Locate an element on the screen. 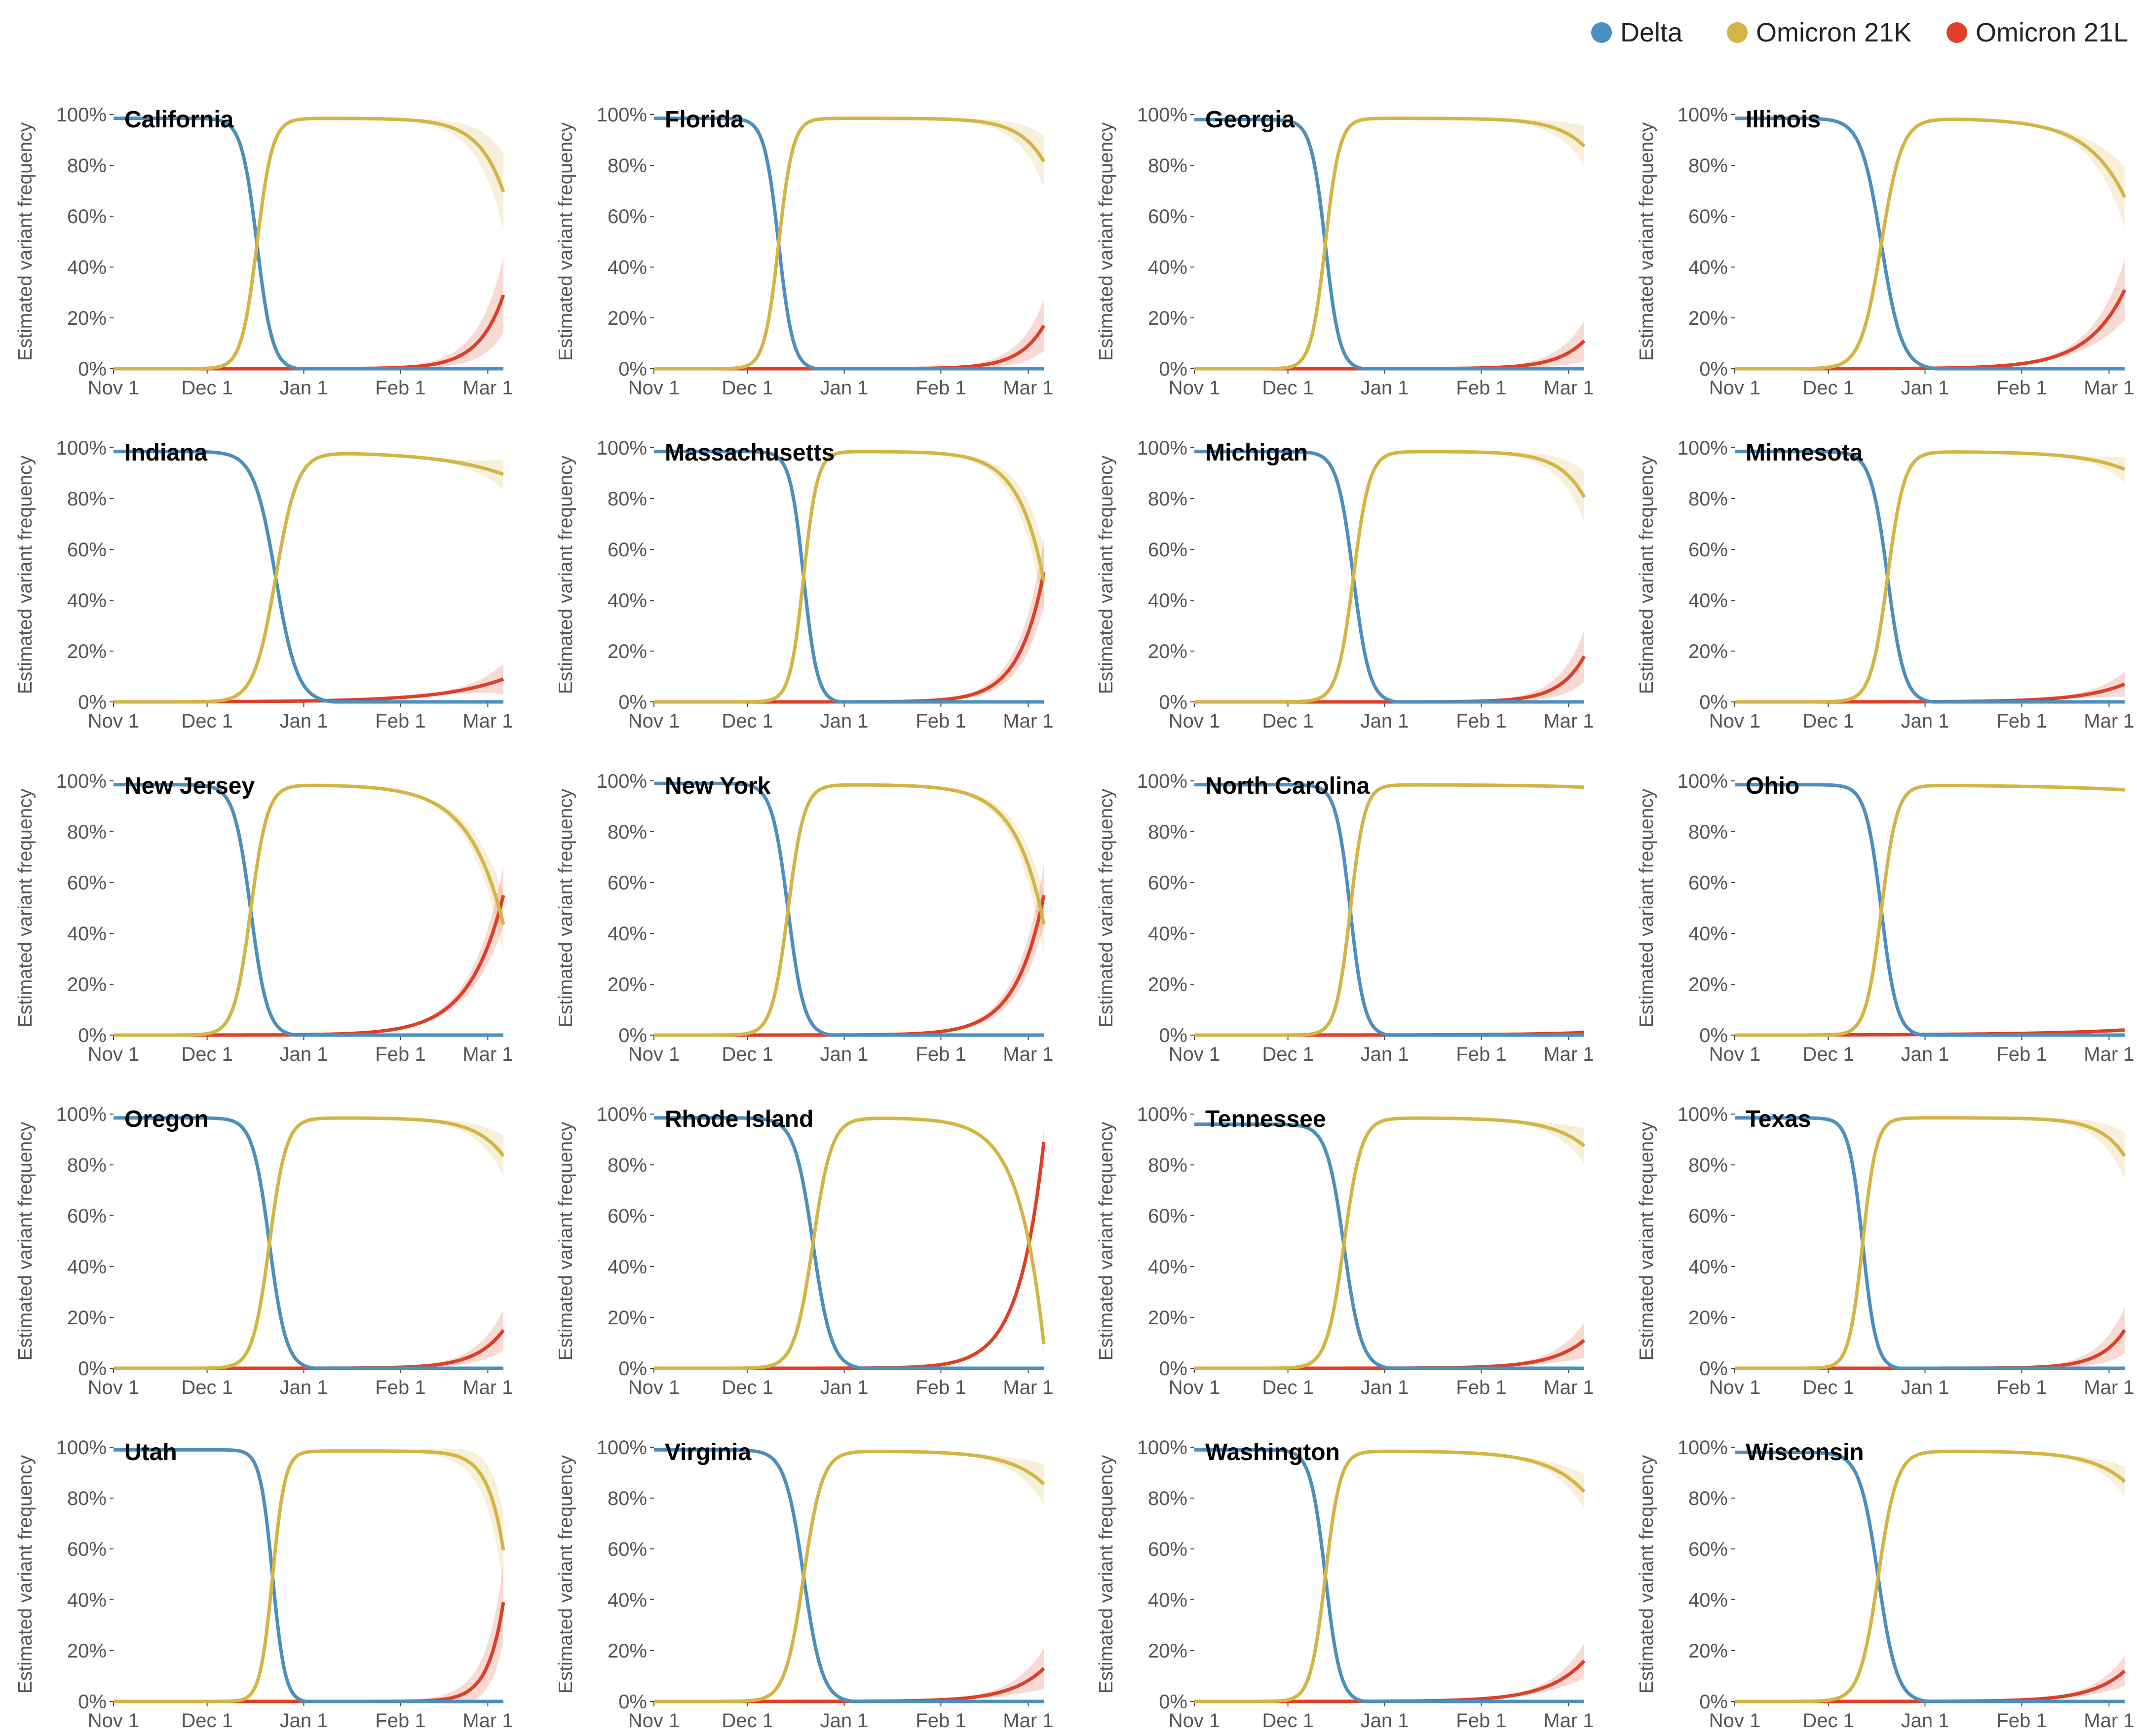 The image size is (2137, 1736). legend: Delta Omicron 21K Omicron 21L is located at coordinates (1859, 32).